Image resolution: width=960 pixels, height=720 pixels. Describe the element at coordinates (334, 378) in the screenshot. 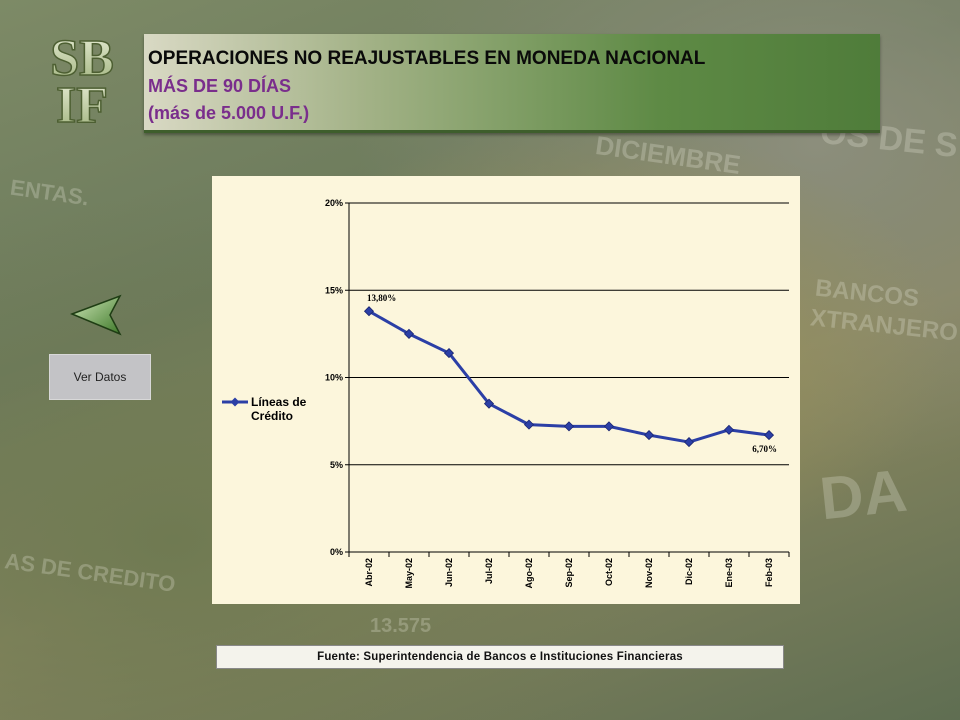

I see `y-tick-label: 10%` at that location.